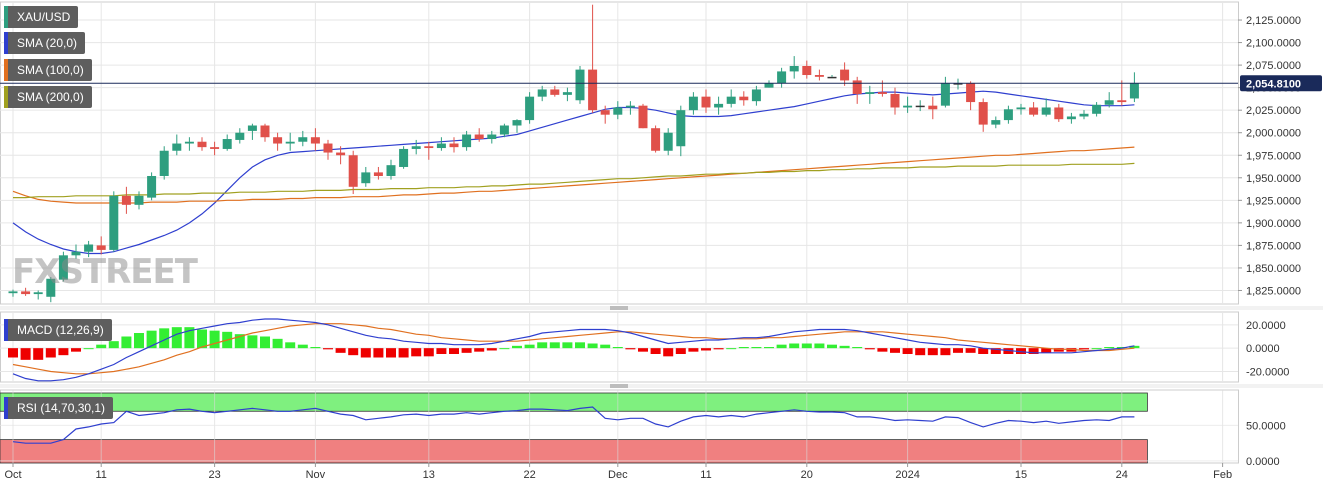  Describe the element at coordinates (1021, 475) in the screenshot. I see `x-tick-label-10: 15` at that location.